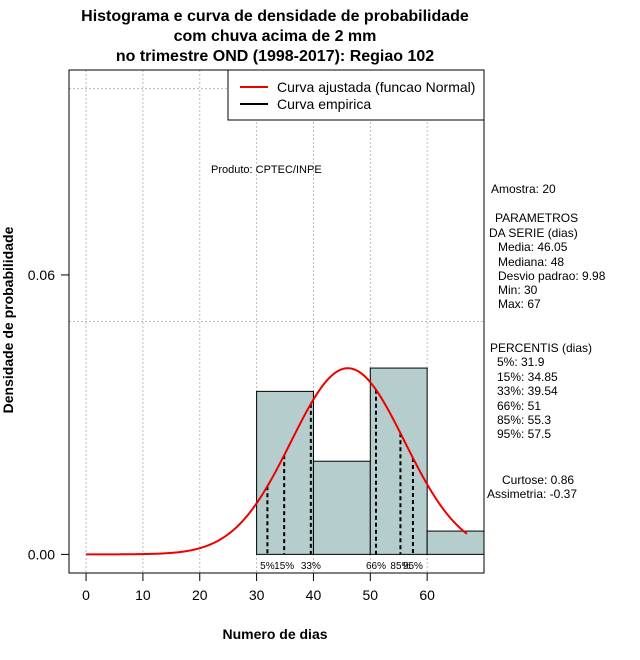 This screenshot has width=640, height=660. I want to click on legend-box, so click(356, 95).